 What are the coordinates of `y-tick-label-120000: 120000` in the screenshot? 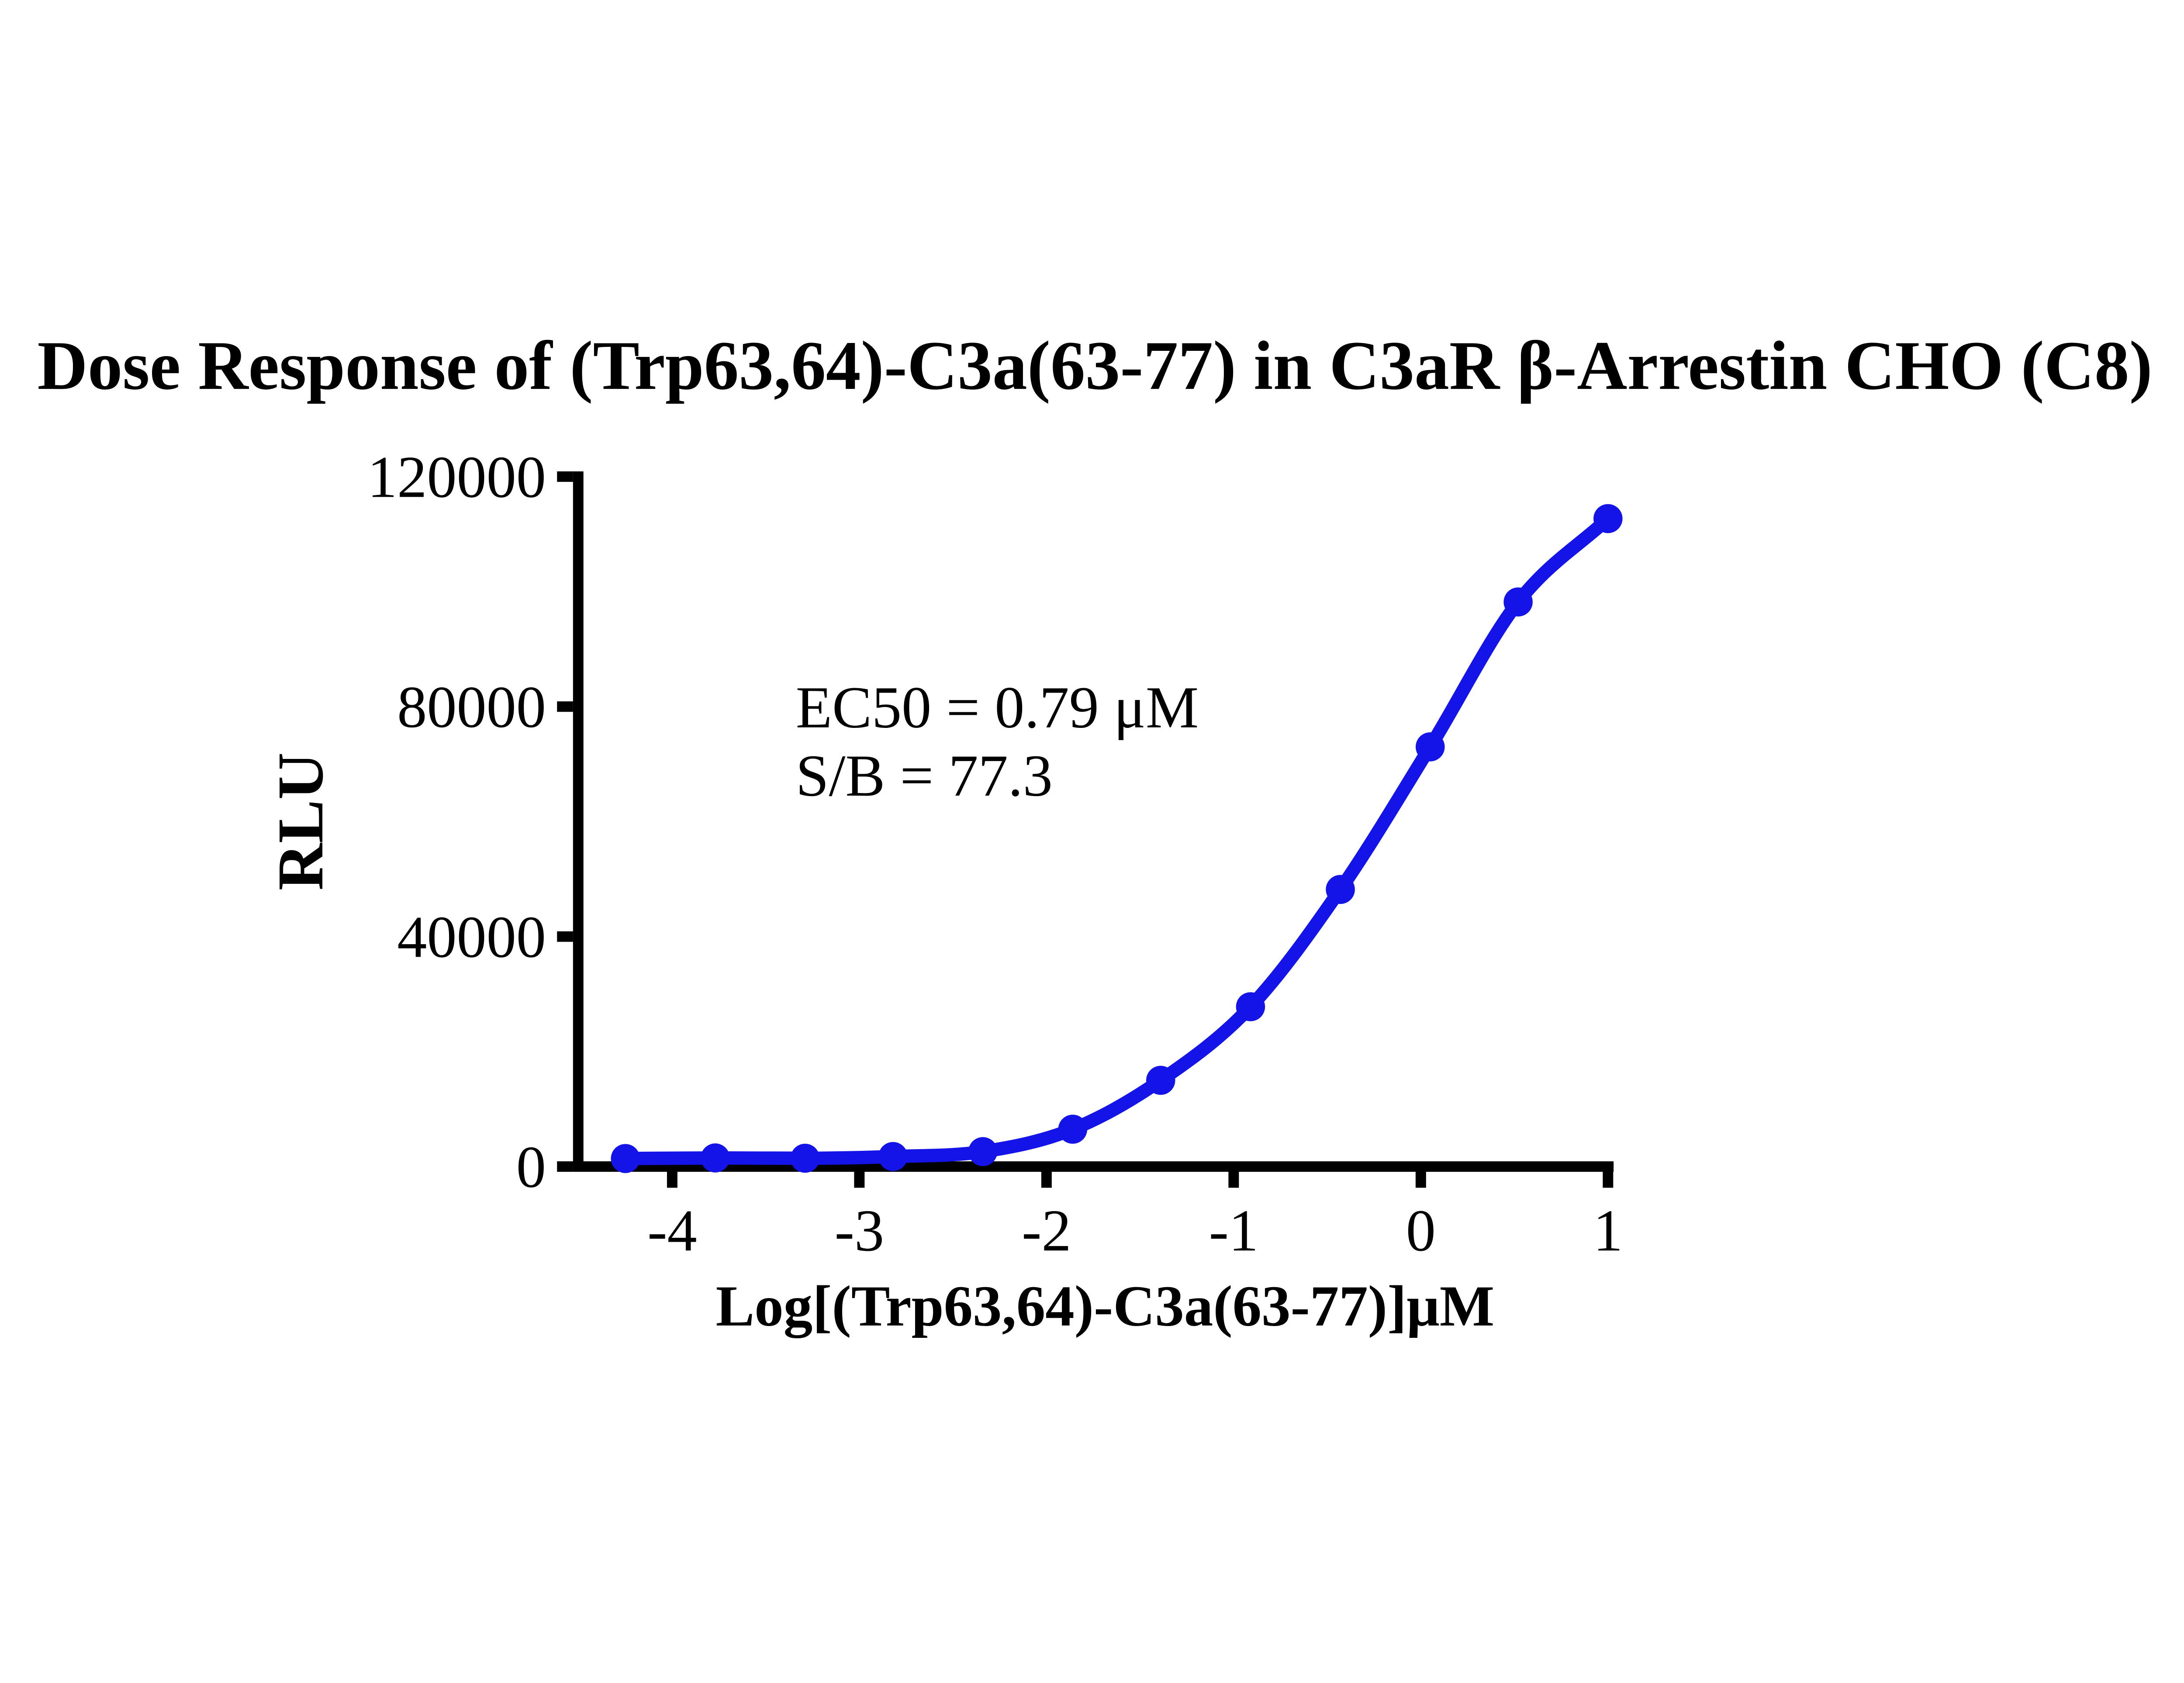 It's located at (456, 477).